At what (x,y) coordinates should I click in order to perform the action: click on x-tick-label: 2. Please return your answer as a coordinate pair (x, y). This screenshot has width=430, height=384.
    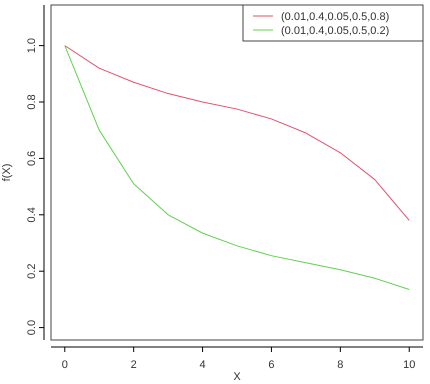
    Looking at the image, I should click on (133, 365).